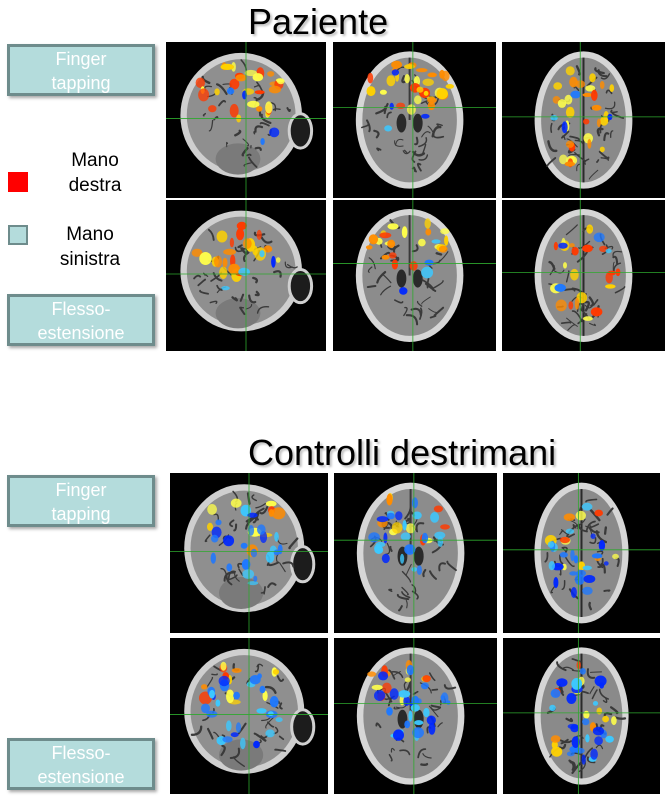 This screenshot has height=800, width=670. I want to click on task-label-line2: tapping, so click(81, 514).